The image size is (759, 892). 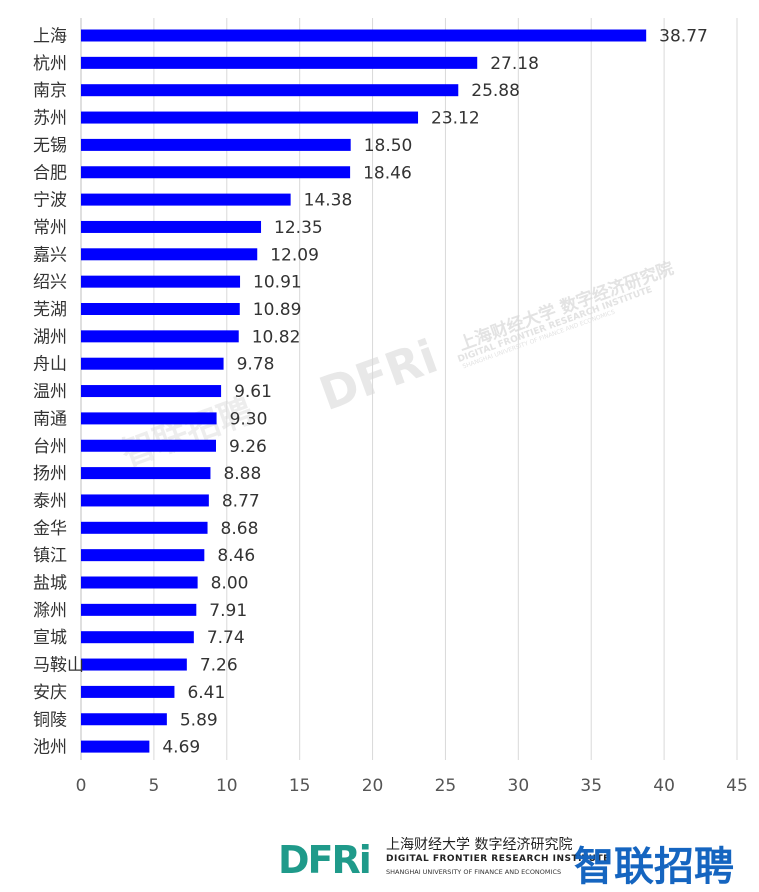 What do you see at coordinates (50, 748) in the screenshot?
I see `category-label: 池州` at bounding box center [50, 748].